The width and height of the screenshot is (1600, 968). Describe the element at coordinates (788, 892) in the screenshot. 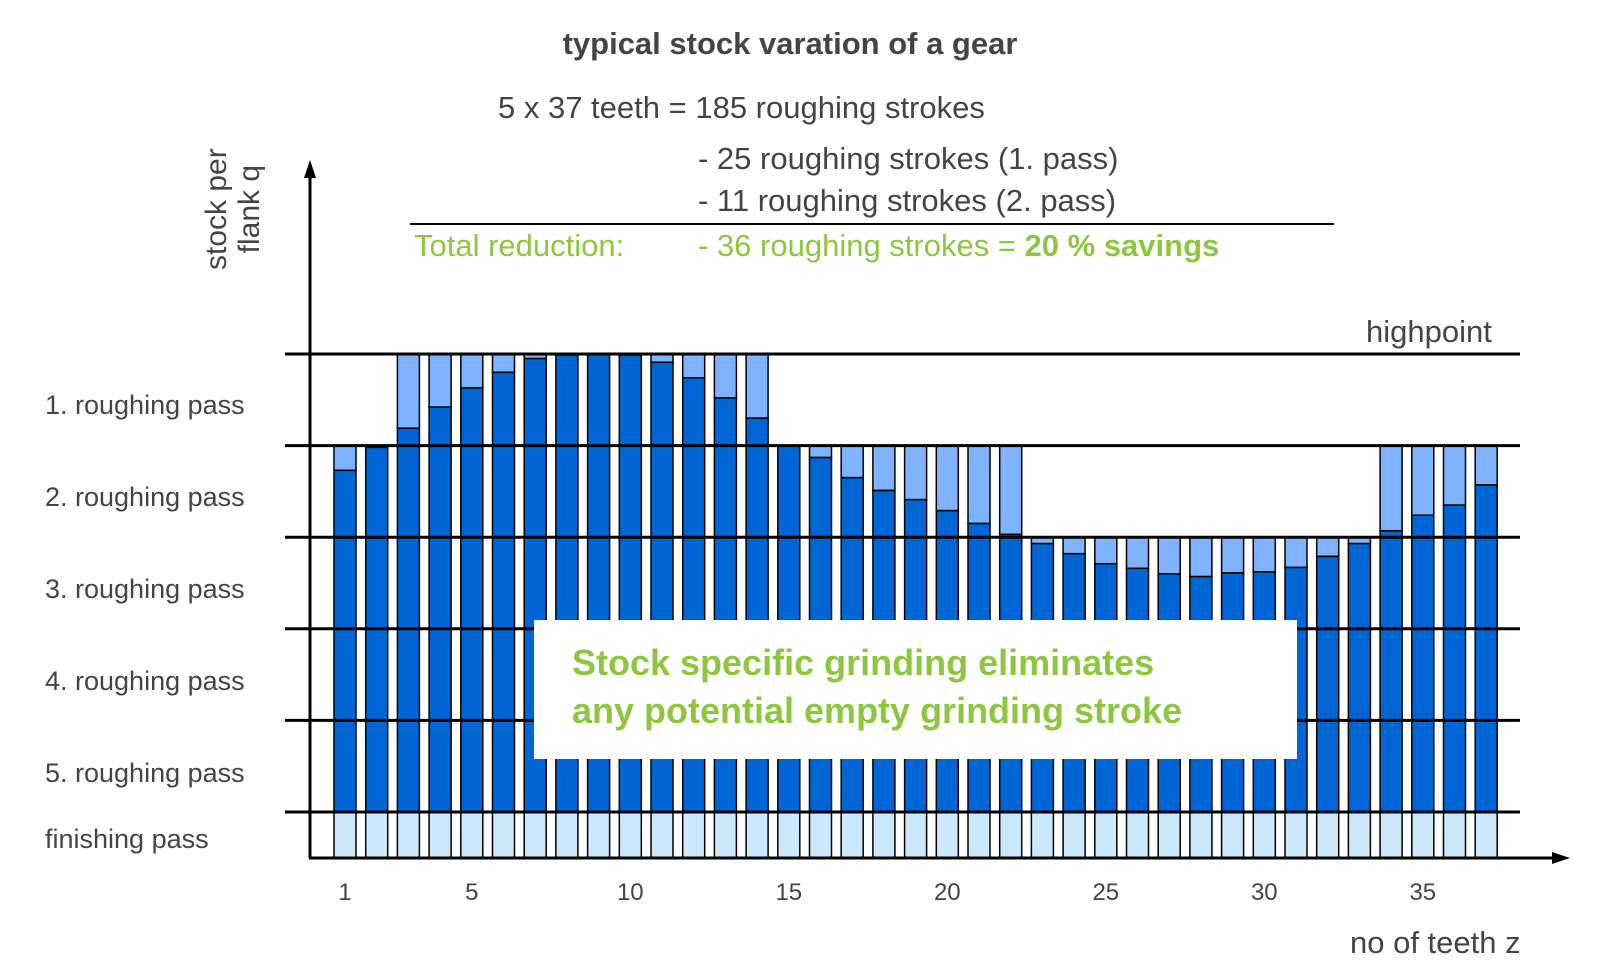

I see `x-tick-15: 15` at that location.